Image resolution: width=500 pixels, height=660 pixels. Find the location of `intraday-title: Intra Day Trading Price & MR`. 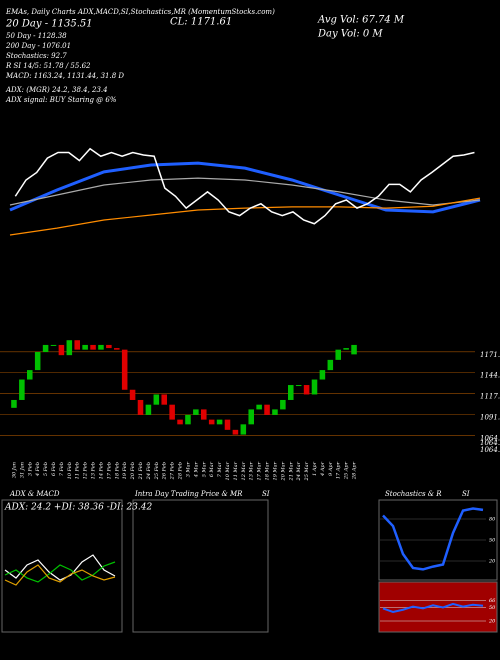

intraday-title: Intra Day Trading Price & MR is located at coordinates (188, 494).